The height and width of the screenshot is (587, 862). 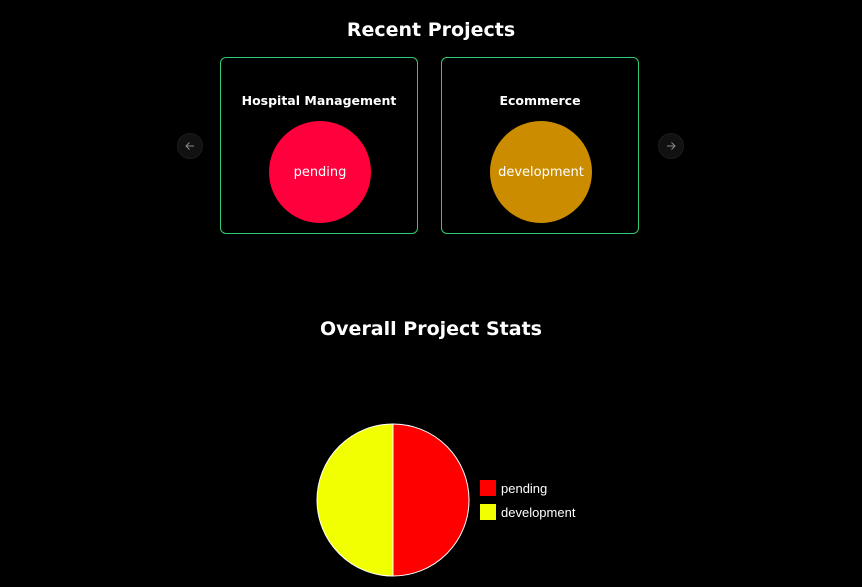 I want to click on arrow-left-icon, so click(x=189, y=146).